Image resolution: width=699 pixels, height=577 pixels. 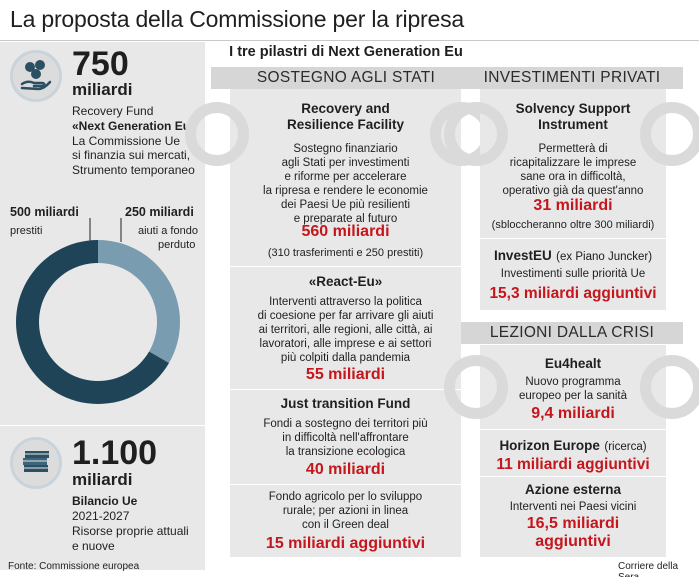 I want to click on lezioni-column, so click(x=573, y=451).